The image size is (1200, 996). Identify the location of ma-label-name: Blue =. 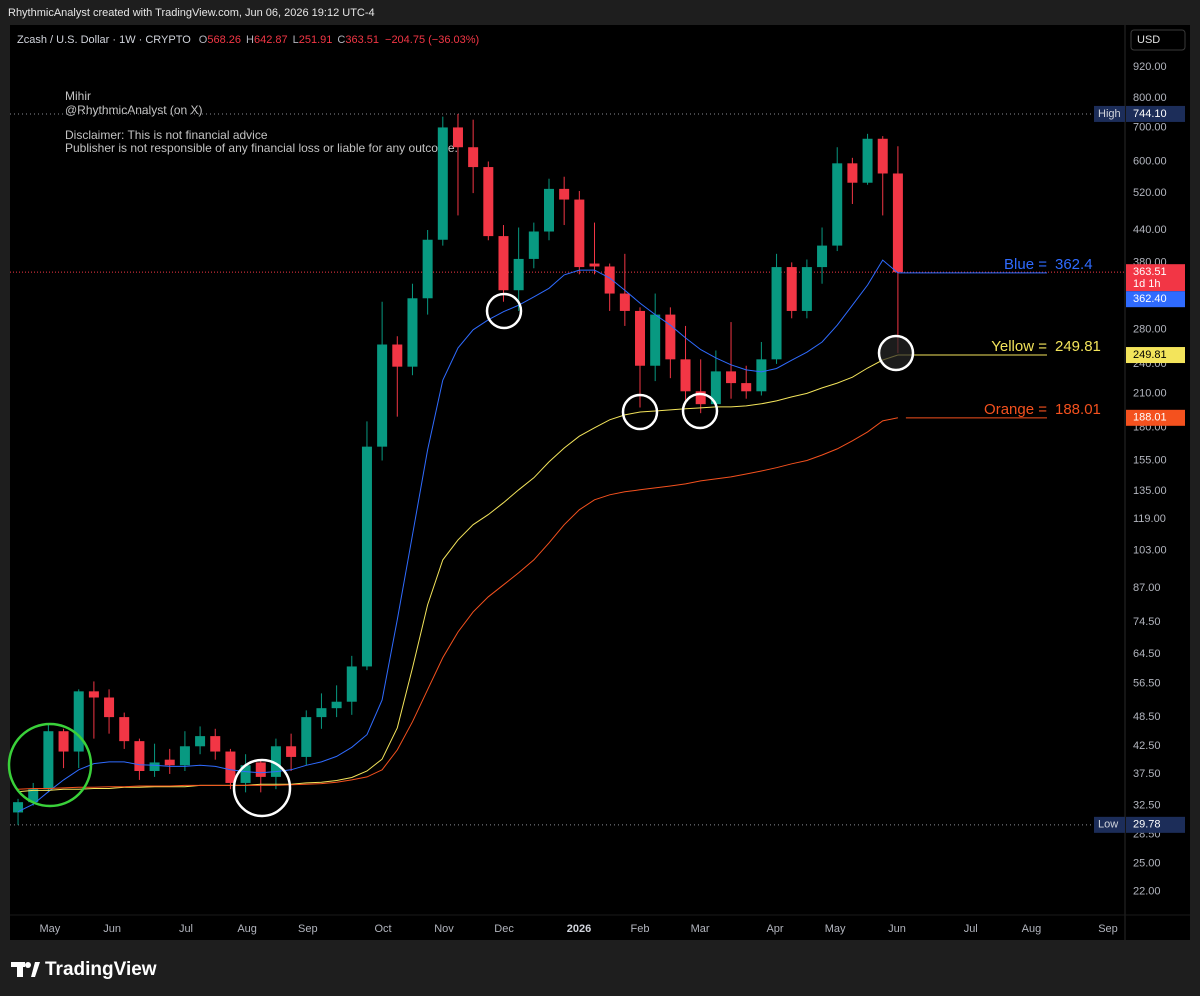
(1025, 264).